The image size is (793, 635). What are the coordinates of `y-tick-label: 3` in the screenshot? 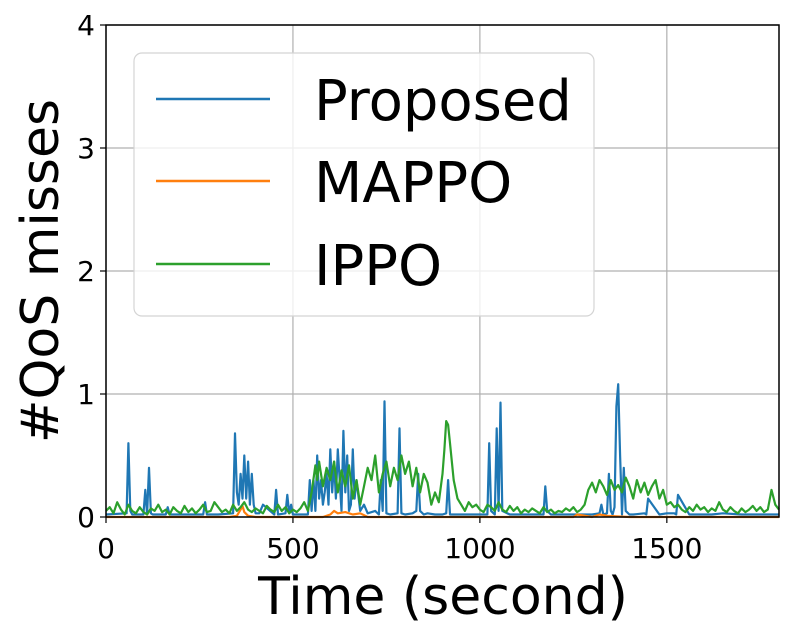 It's located at (86, 148).